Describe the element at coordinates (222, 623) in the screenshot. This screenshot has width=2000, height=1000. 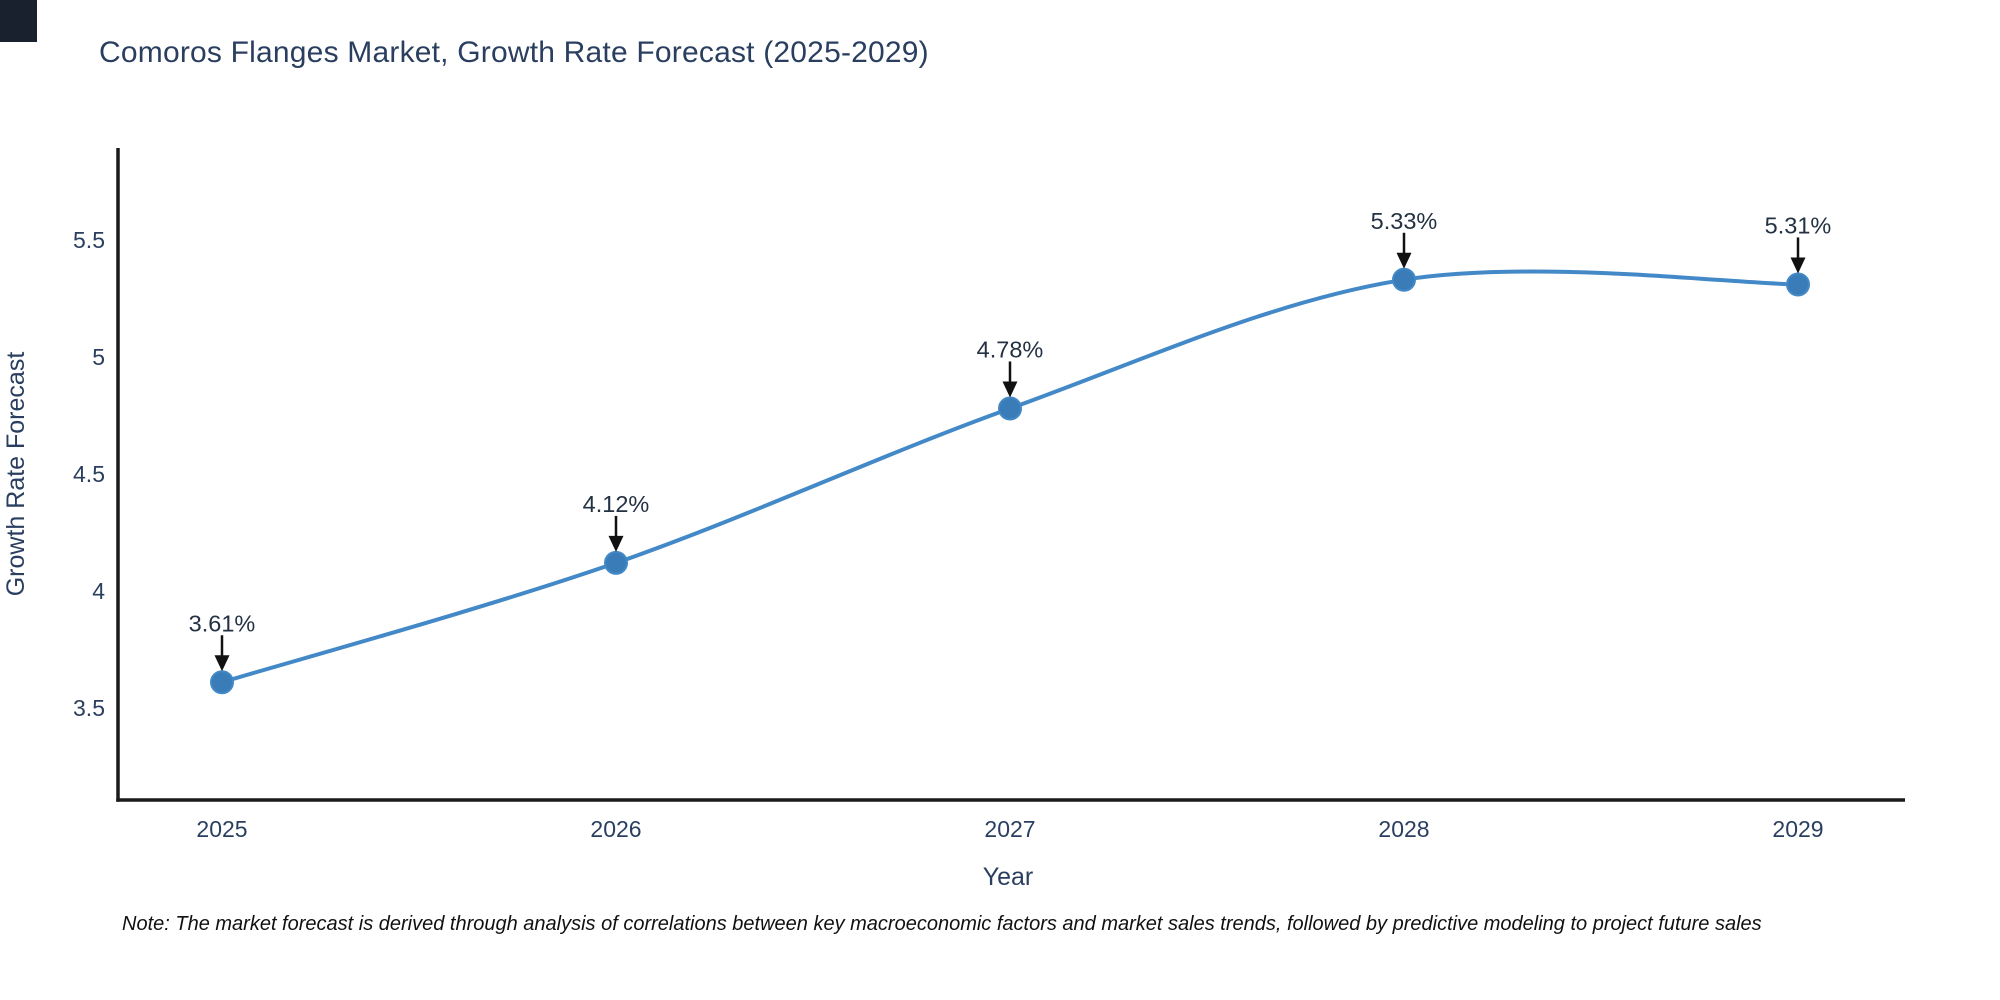
I see `value-label-2025: 3.61%` at that location.